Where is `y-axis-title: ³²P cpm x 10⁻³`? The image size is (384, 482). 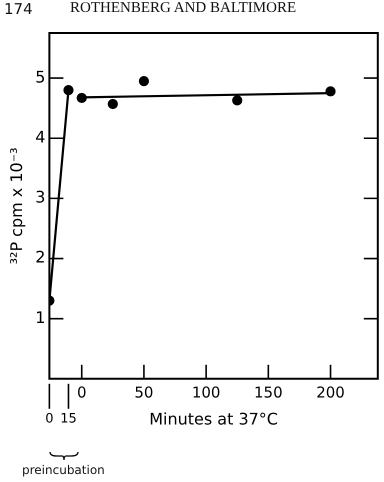 y-axis-title: ³²P cpm x 10⁻³ is located at coordinates (16, 205).